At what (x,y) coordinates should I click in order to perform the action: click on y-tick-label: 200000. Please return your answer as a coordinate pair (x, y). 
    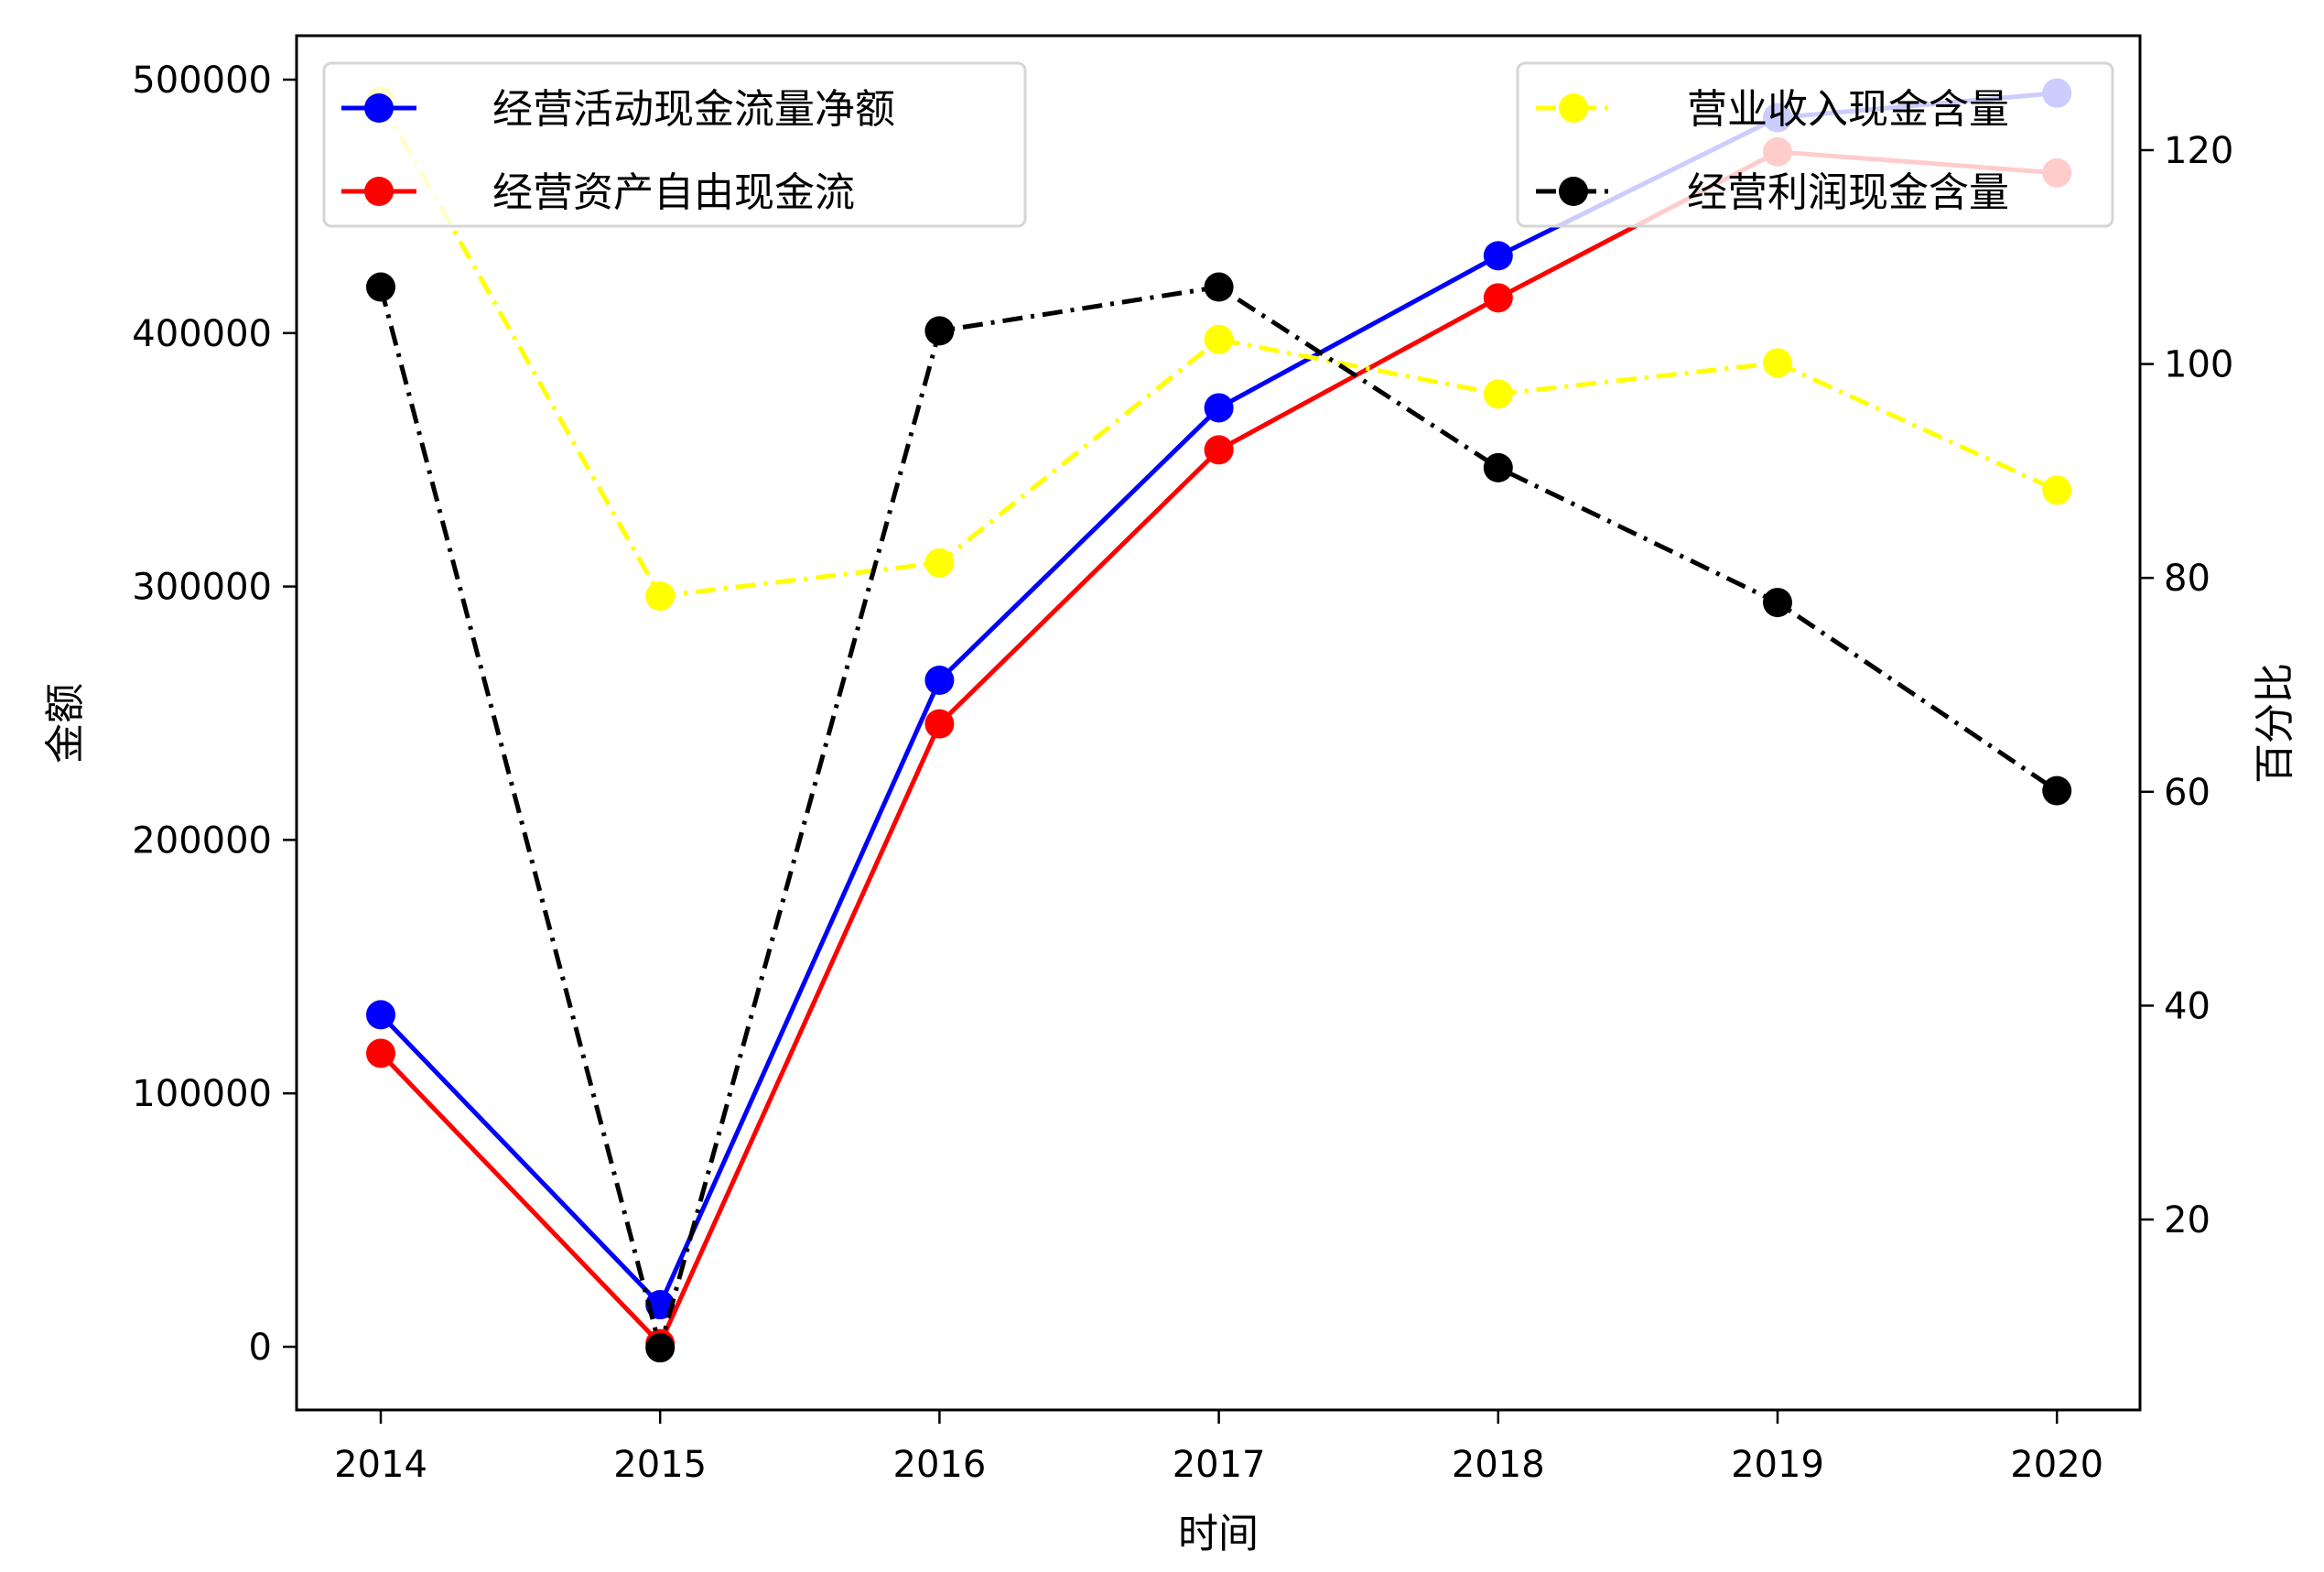
    Looking at the image, I should click on (202, 840).